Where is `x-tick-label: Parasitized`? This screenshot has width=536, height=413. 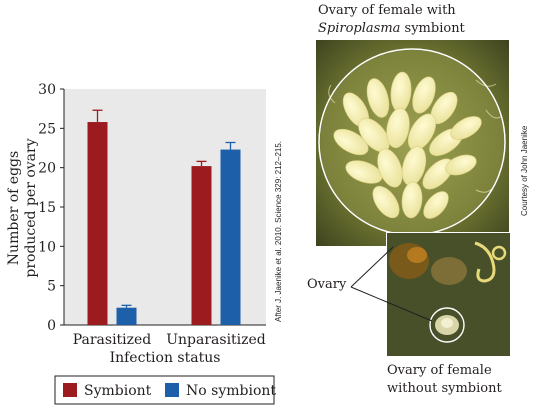
x-tick-label: Parasitized is located at coordinates (112, 340).